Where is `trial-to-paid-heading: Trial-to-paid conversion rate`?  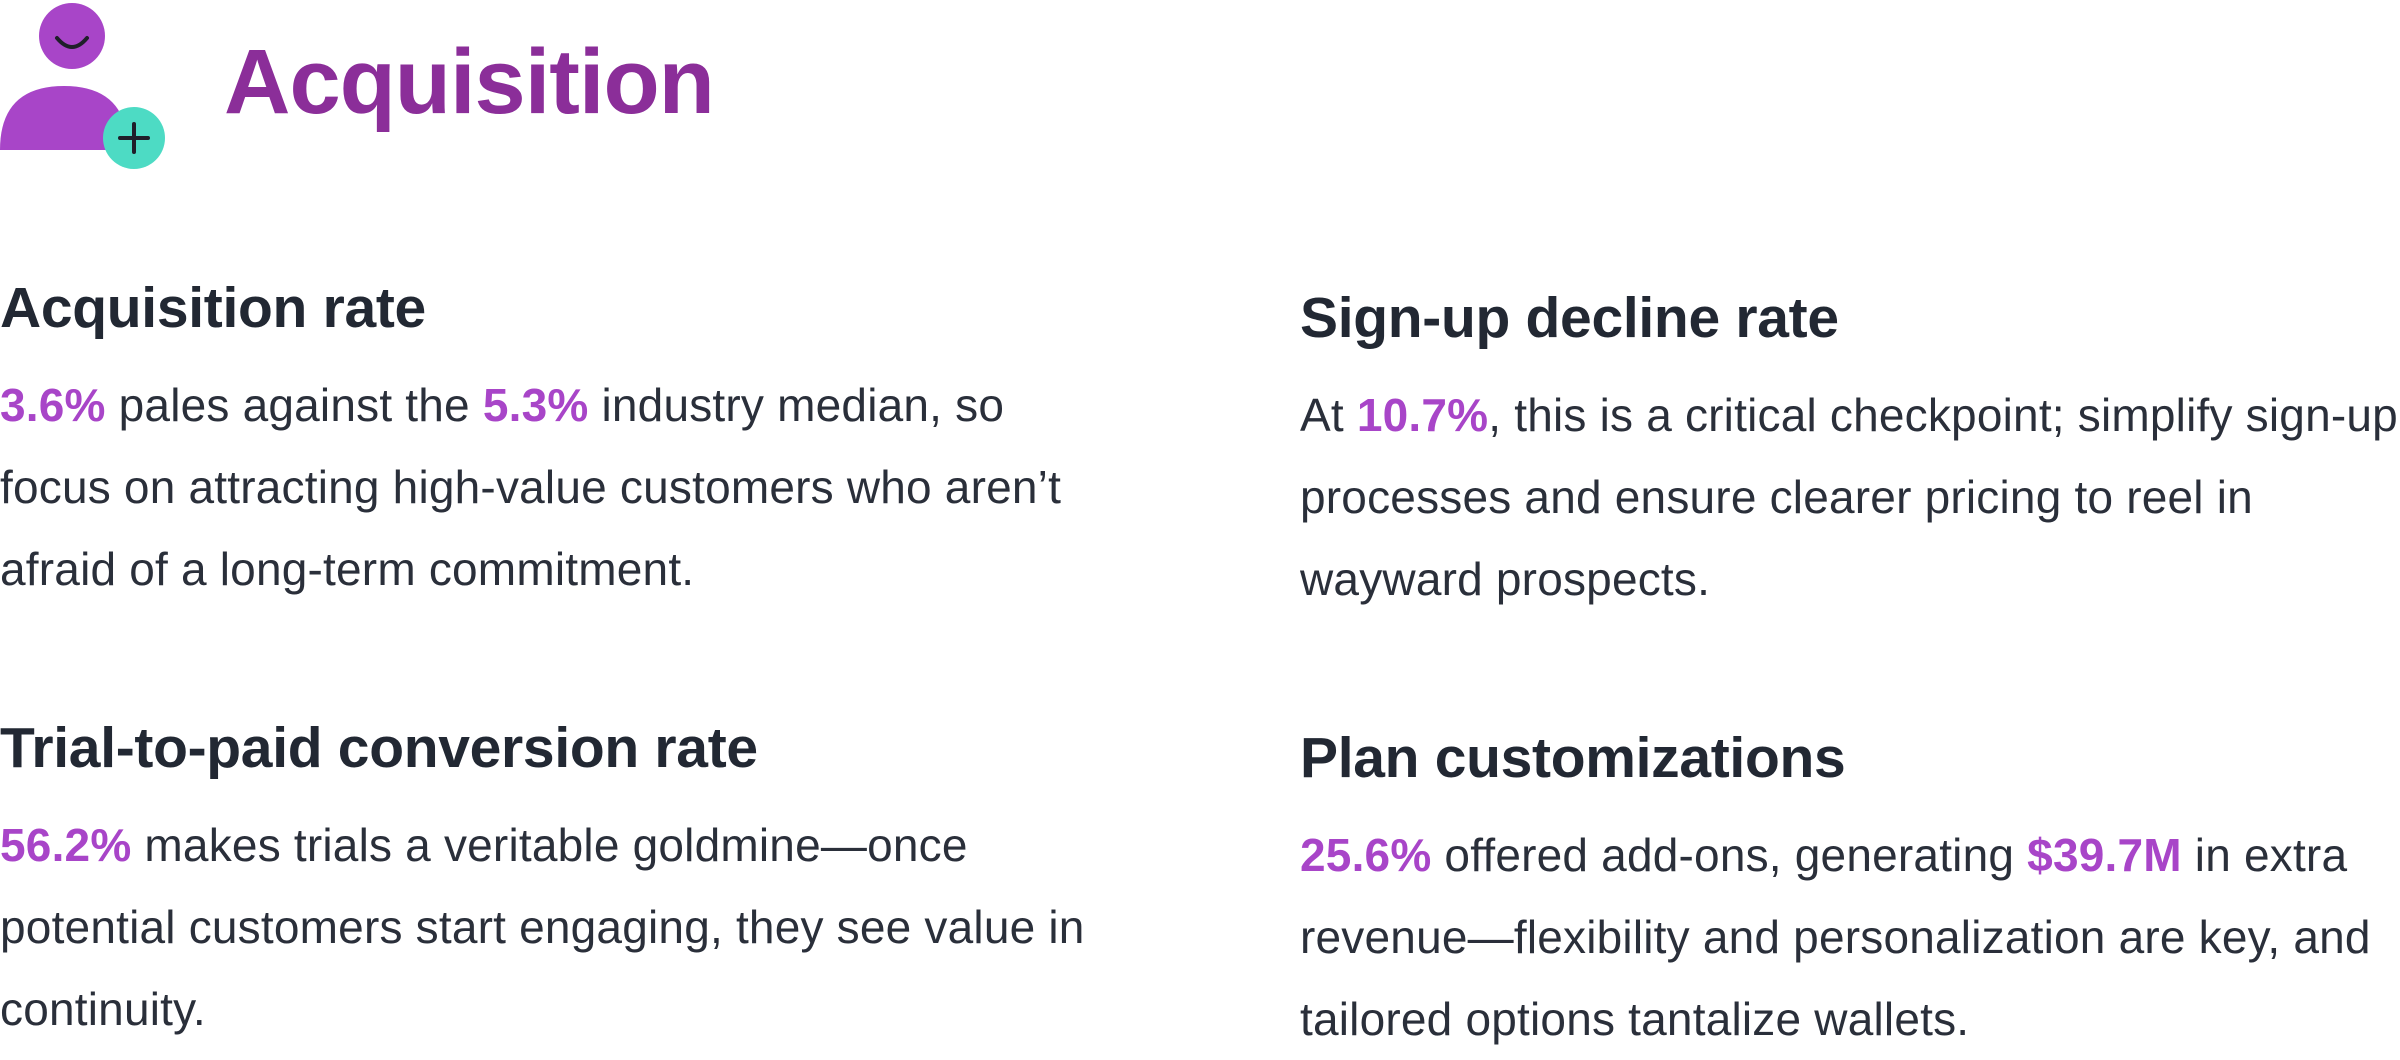 trial-to-paid-heading: Trial-to-paid conversion rate is located at coordinates (379, 748).